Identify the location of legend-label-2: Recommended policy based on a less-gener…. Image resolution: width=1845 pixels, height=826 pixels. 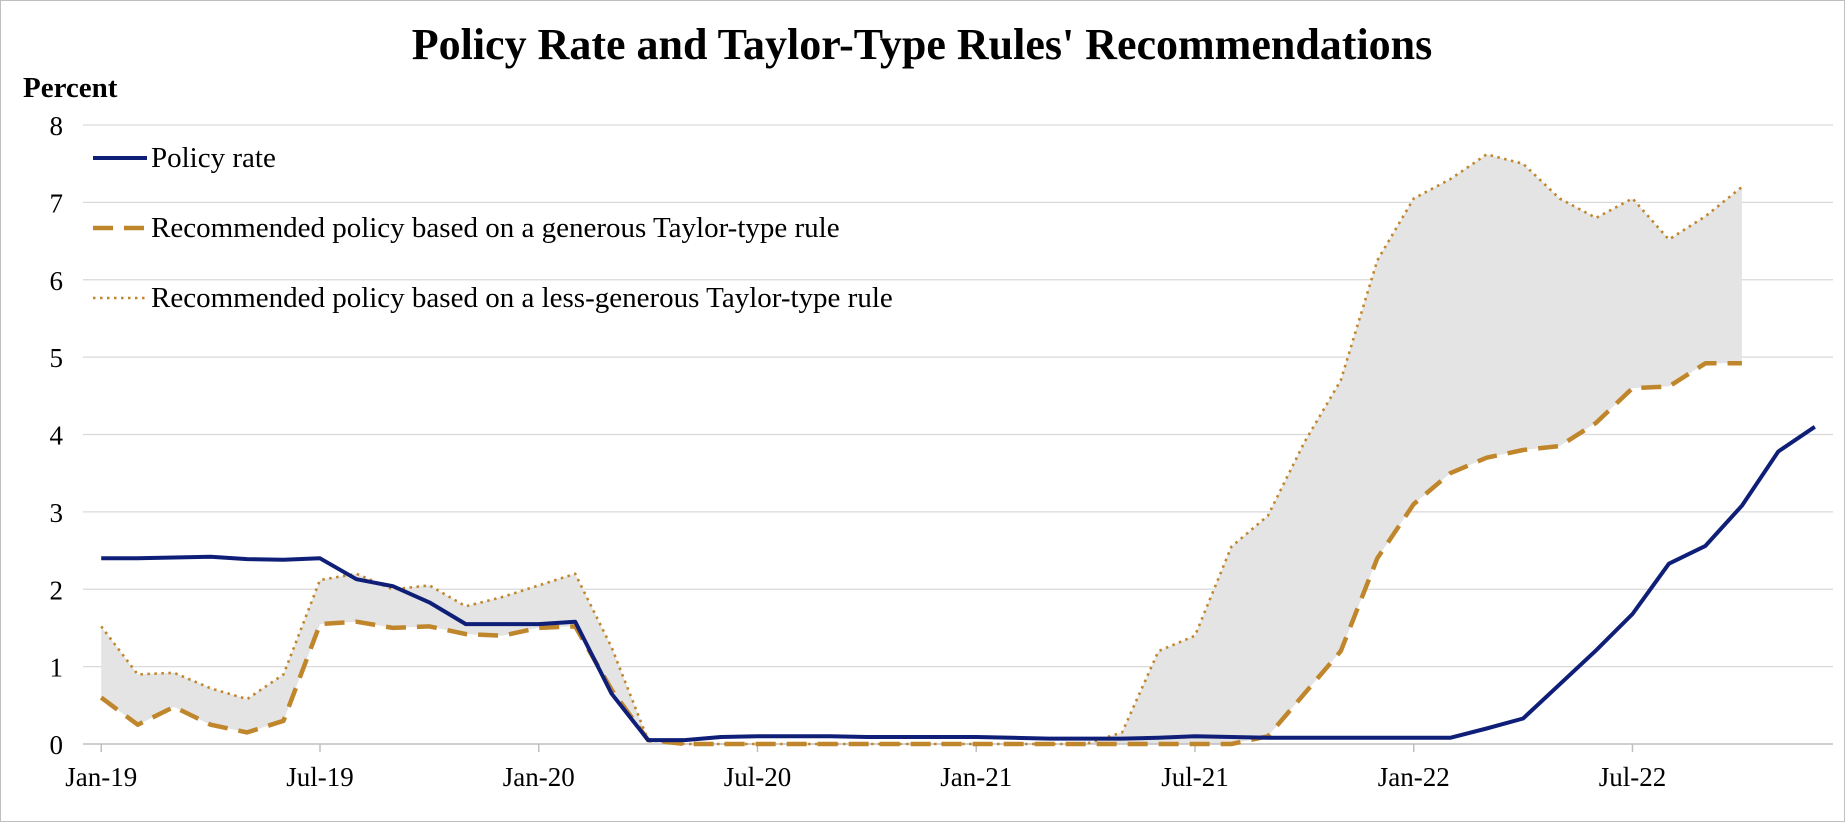
(522, 298).